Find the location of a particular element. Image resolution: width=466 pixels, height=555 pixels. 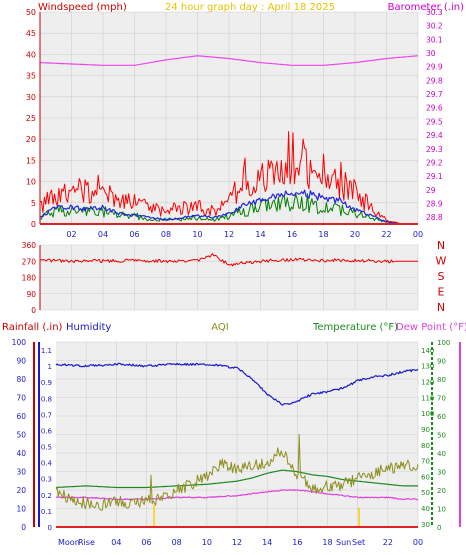

humidity-y-tick-label: 100 is located at coordinates (19, 342).